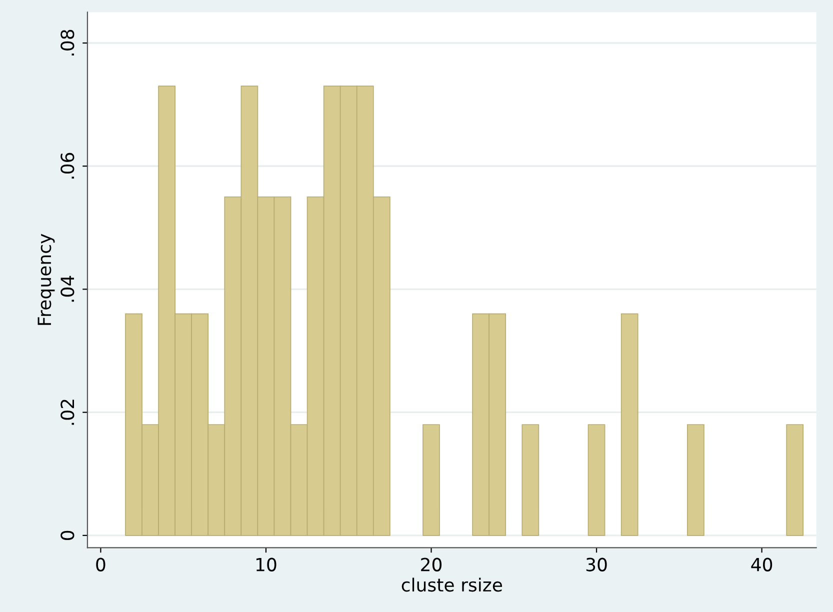 Image resolution: width=833 pixels, height=612 pixels. I want to click on x-tick-label: 0, so click(101, 565).